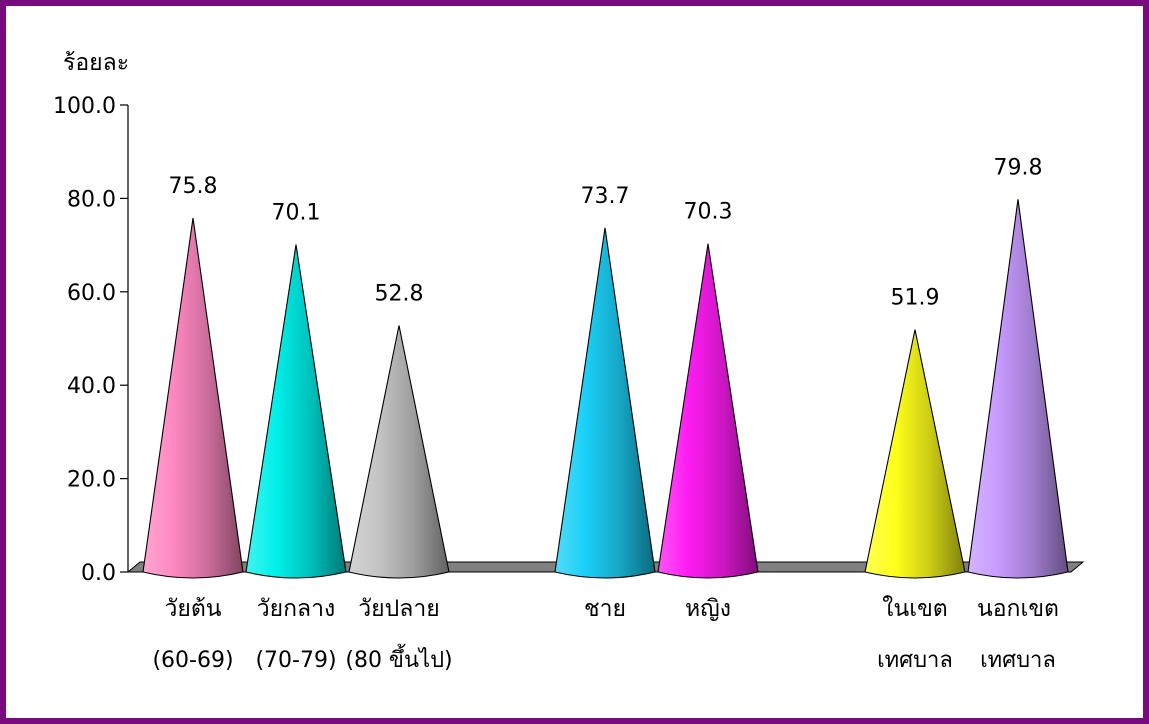 The image size is (1149, 724). I want to click on y-tick-label: 0.0, so click(98, 573).